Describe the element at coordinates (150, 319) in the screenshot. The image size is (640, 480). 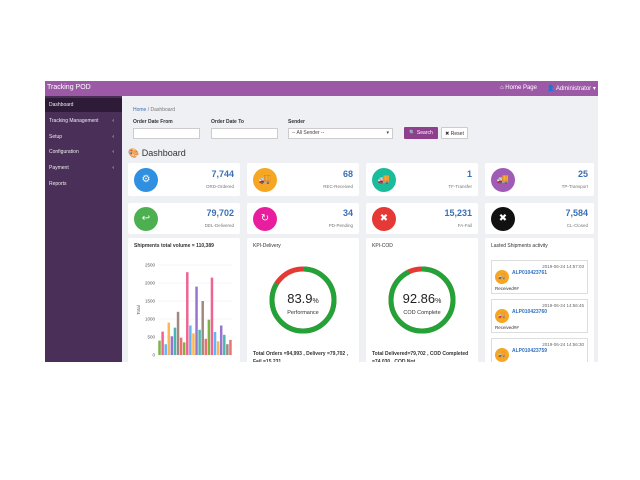
I see `y-tick-label: 1000` at that location.